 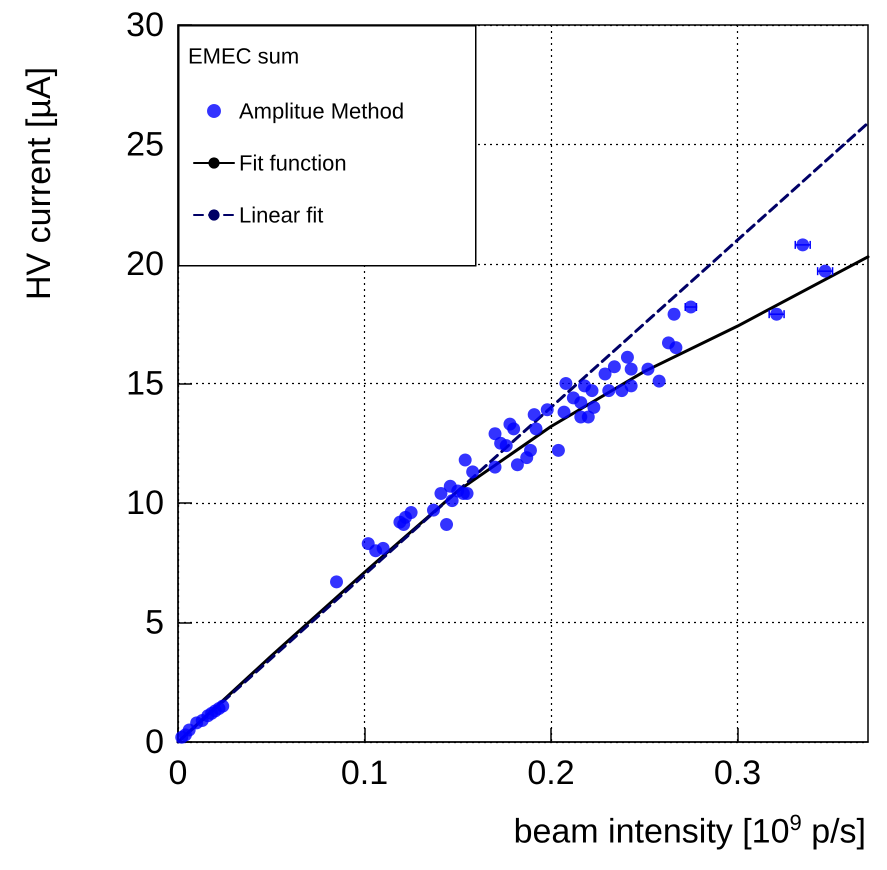 I want to click on y-tick-label: 25, so click(x=145, y=145).